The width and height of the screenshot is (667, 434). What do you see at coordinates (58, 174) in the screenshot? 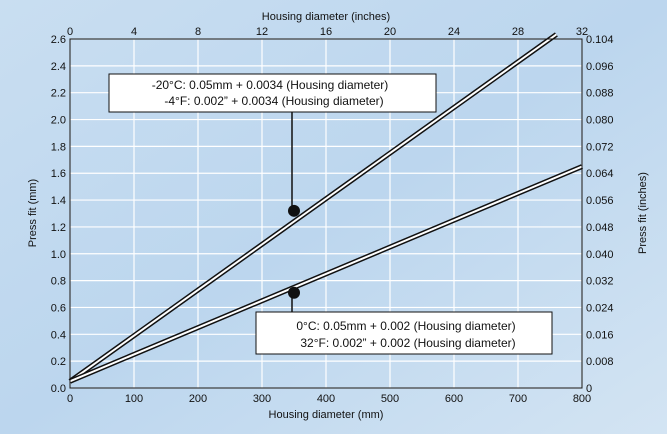
I see `y-tick-label: 1.6` at bounding box center [58, 174].